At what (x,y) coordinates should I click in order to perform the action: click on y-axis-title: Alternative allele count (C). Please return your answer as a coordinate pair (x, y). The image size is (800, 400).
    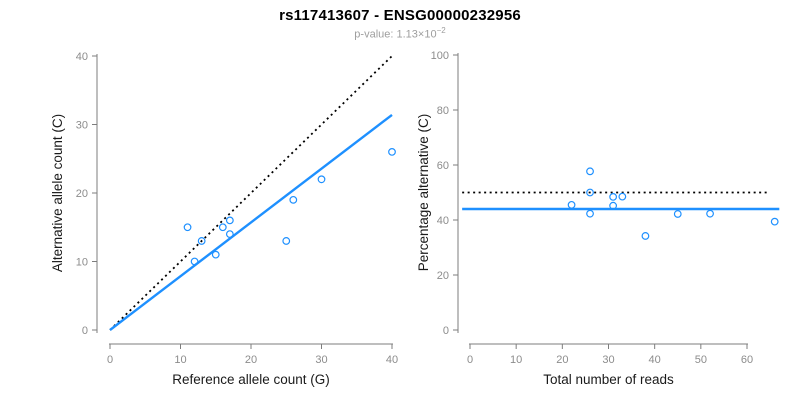
    Looking at the image, I should click on (57, 193).